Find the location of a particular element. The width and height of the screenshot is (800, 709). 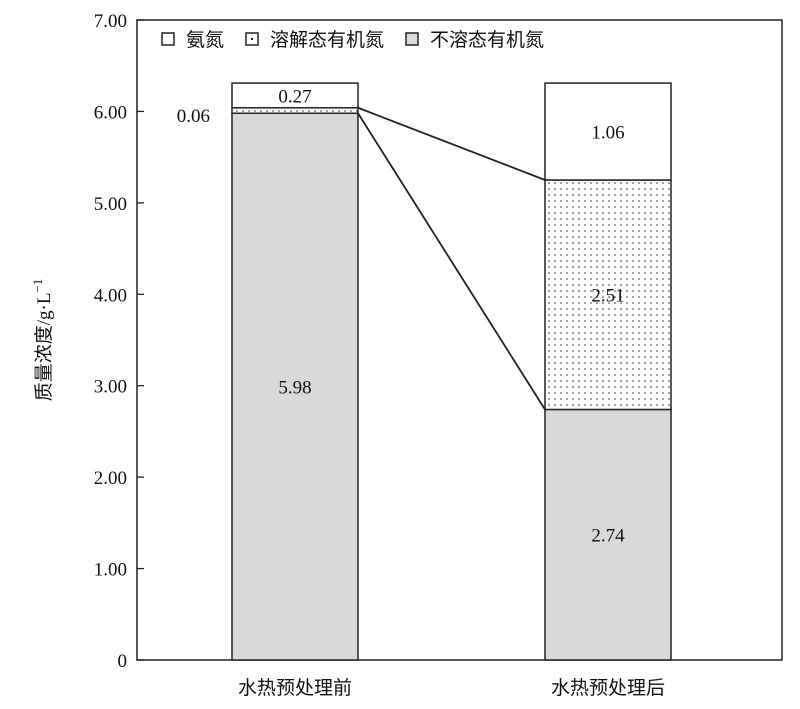

y-tick-label: 1.00 is located at coordinates (110, 570).